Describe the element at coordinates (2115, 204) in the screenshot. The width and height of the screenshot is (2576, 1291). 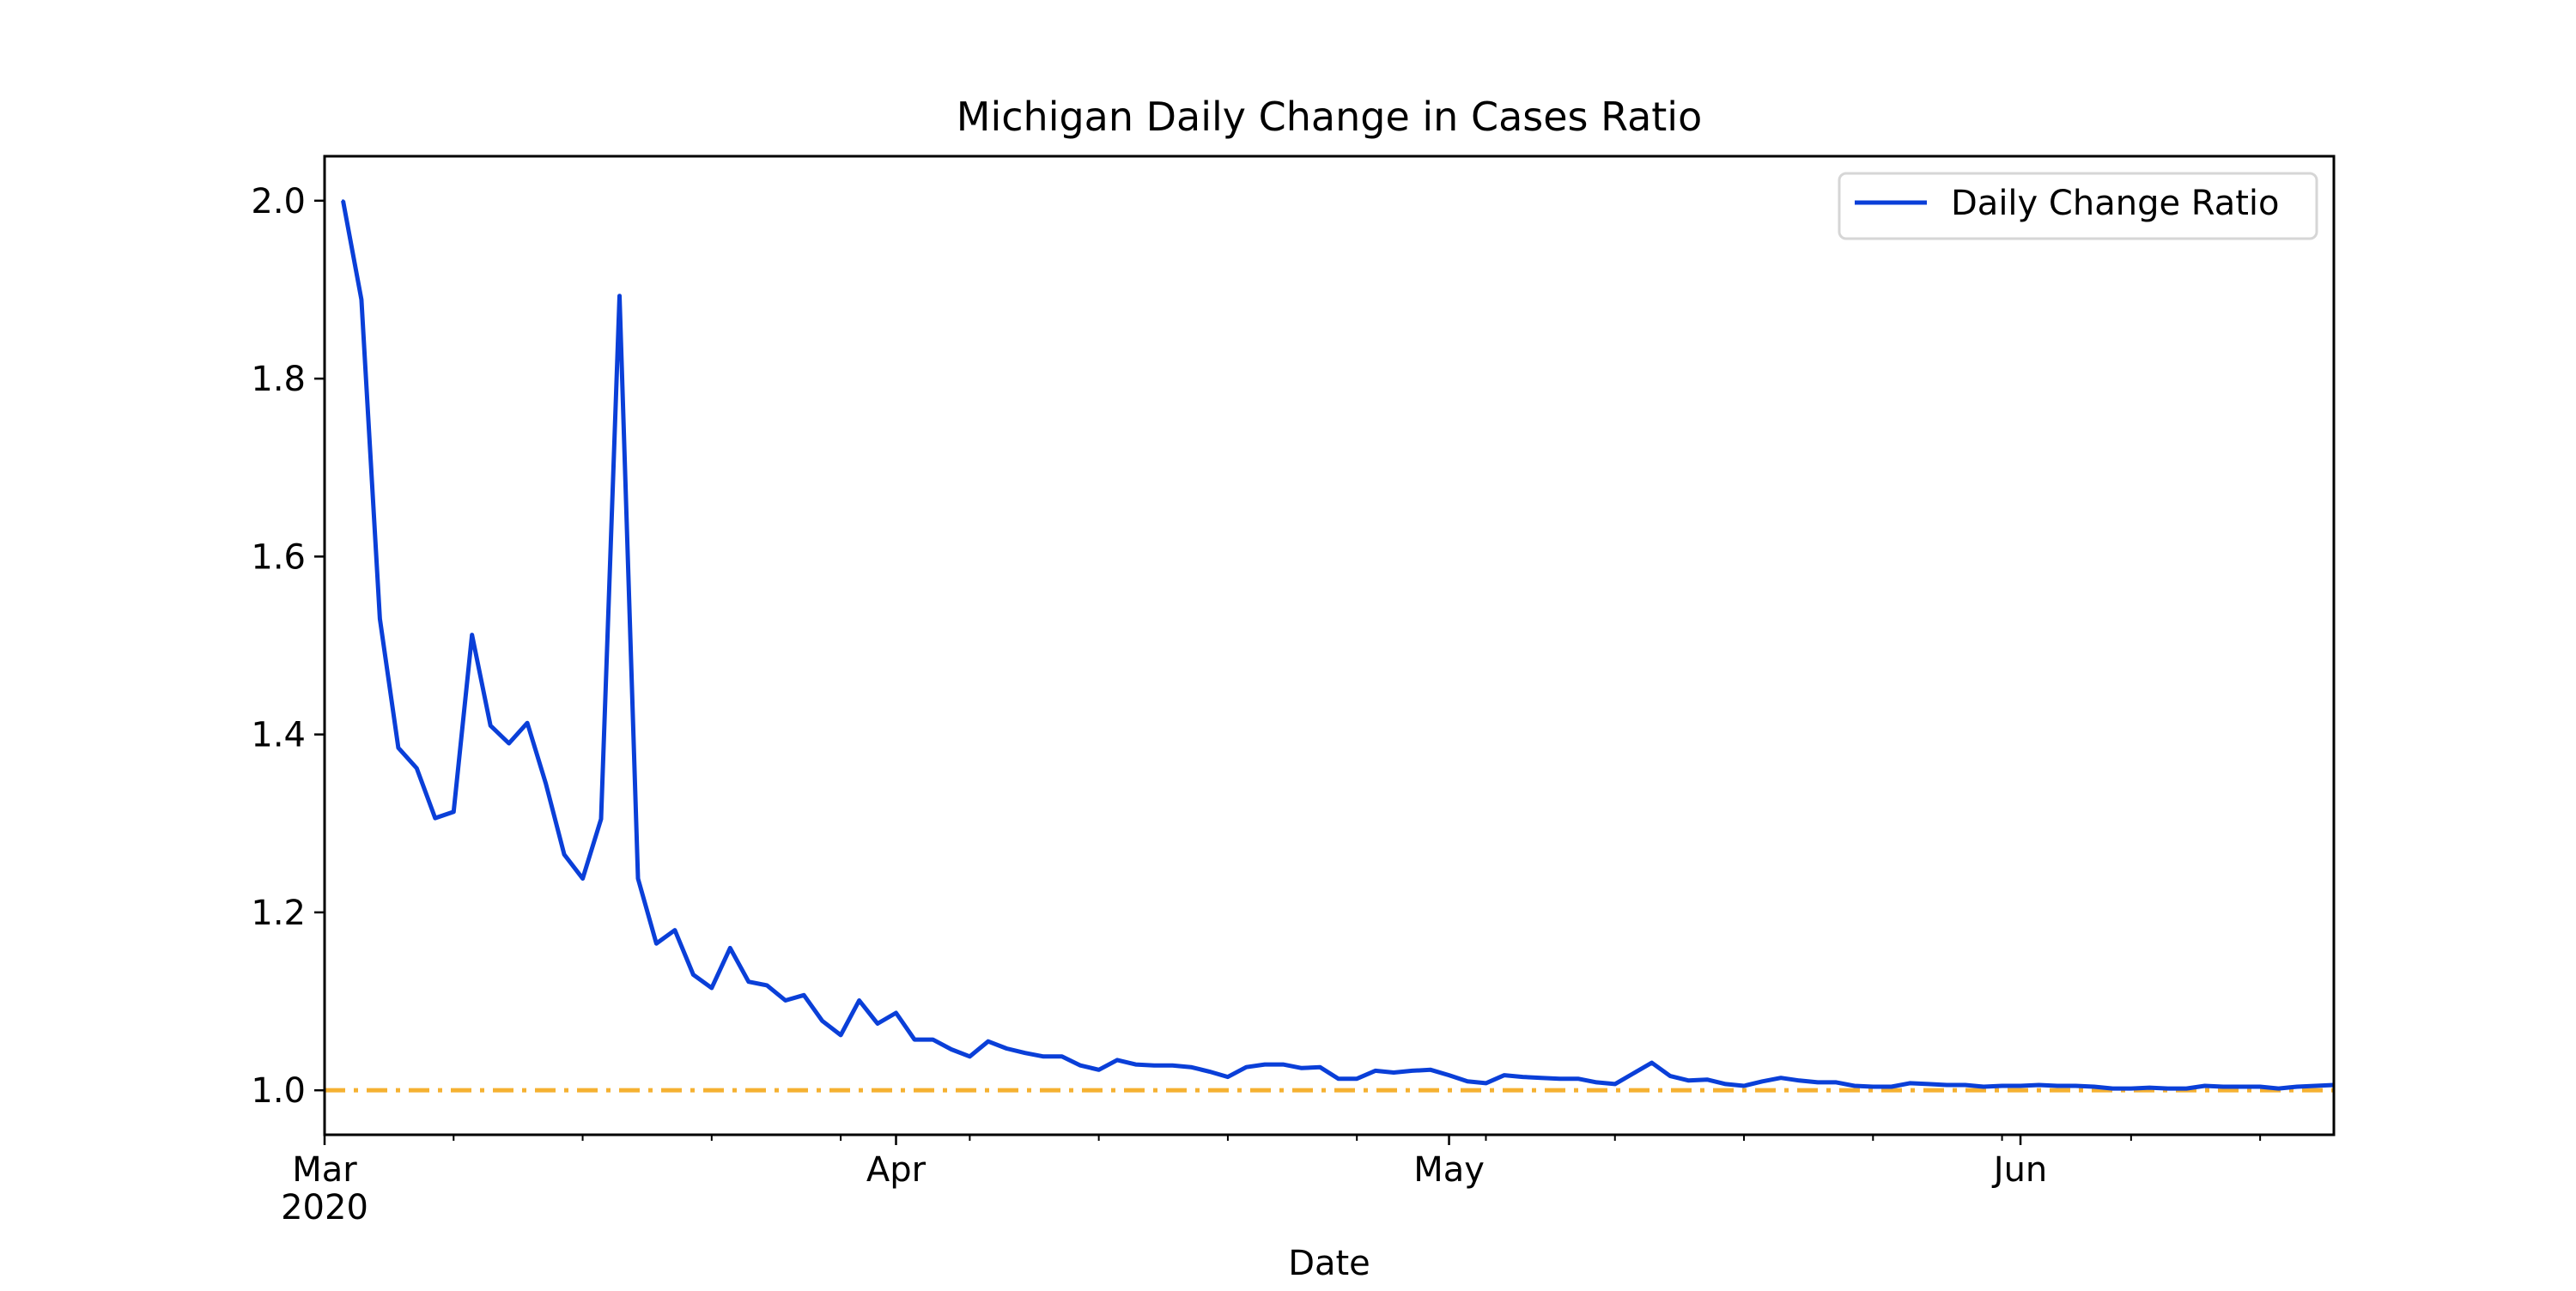
I see `legend-label: Daily Change Ratio` at that location.